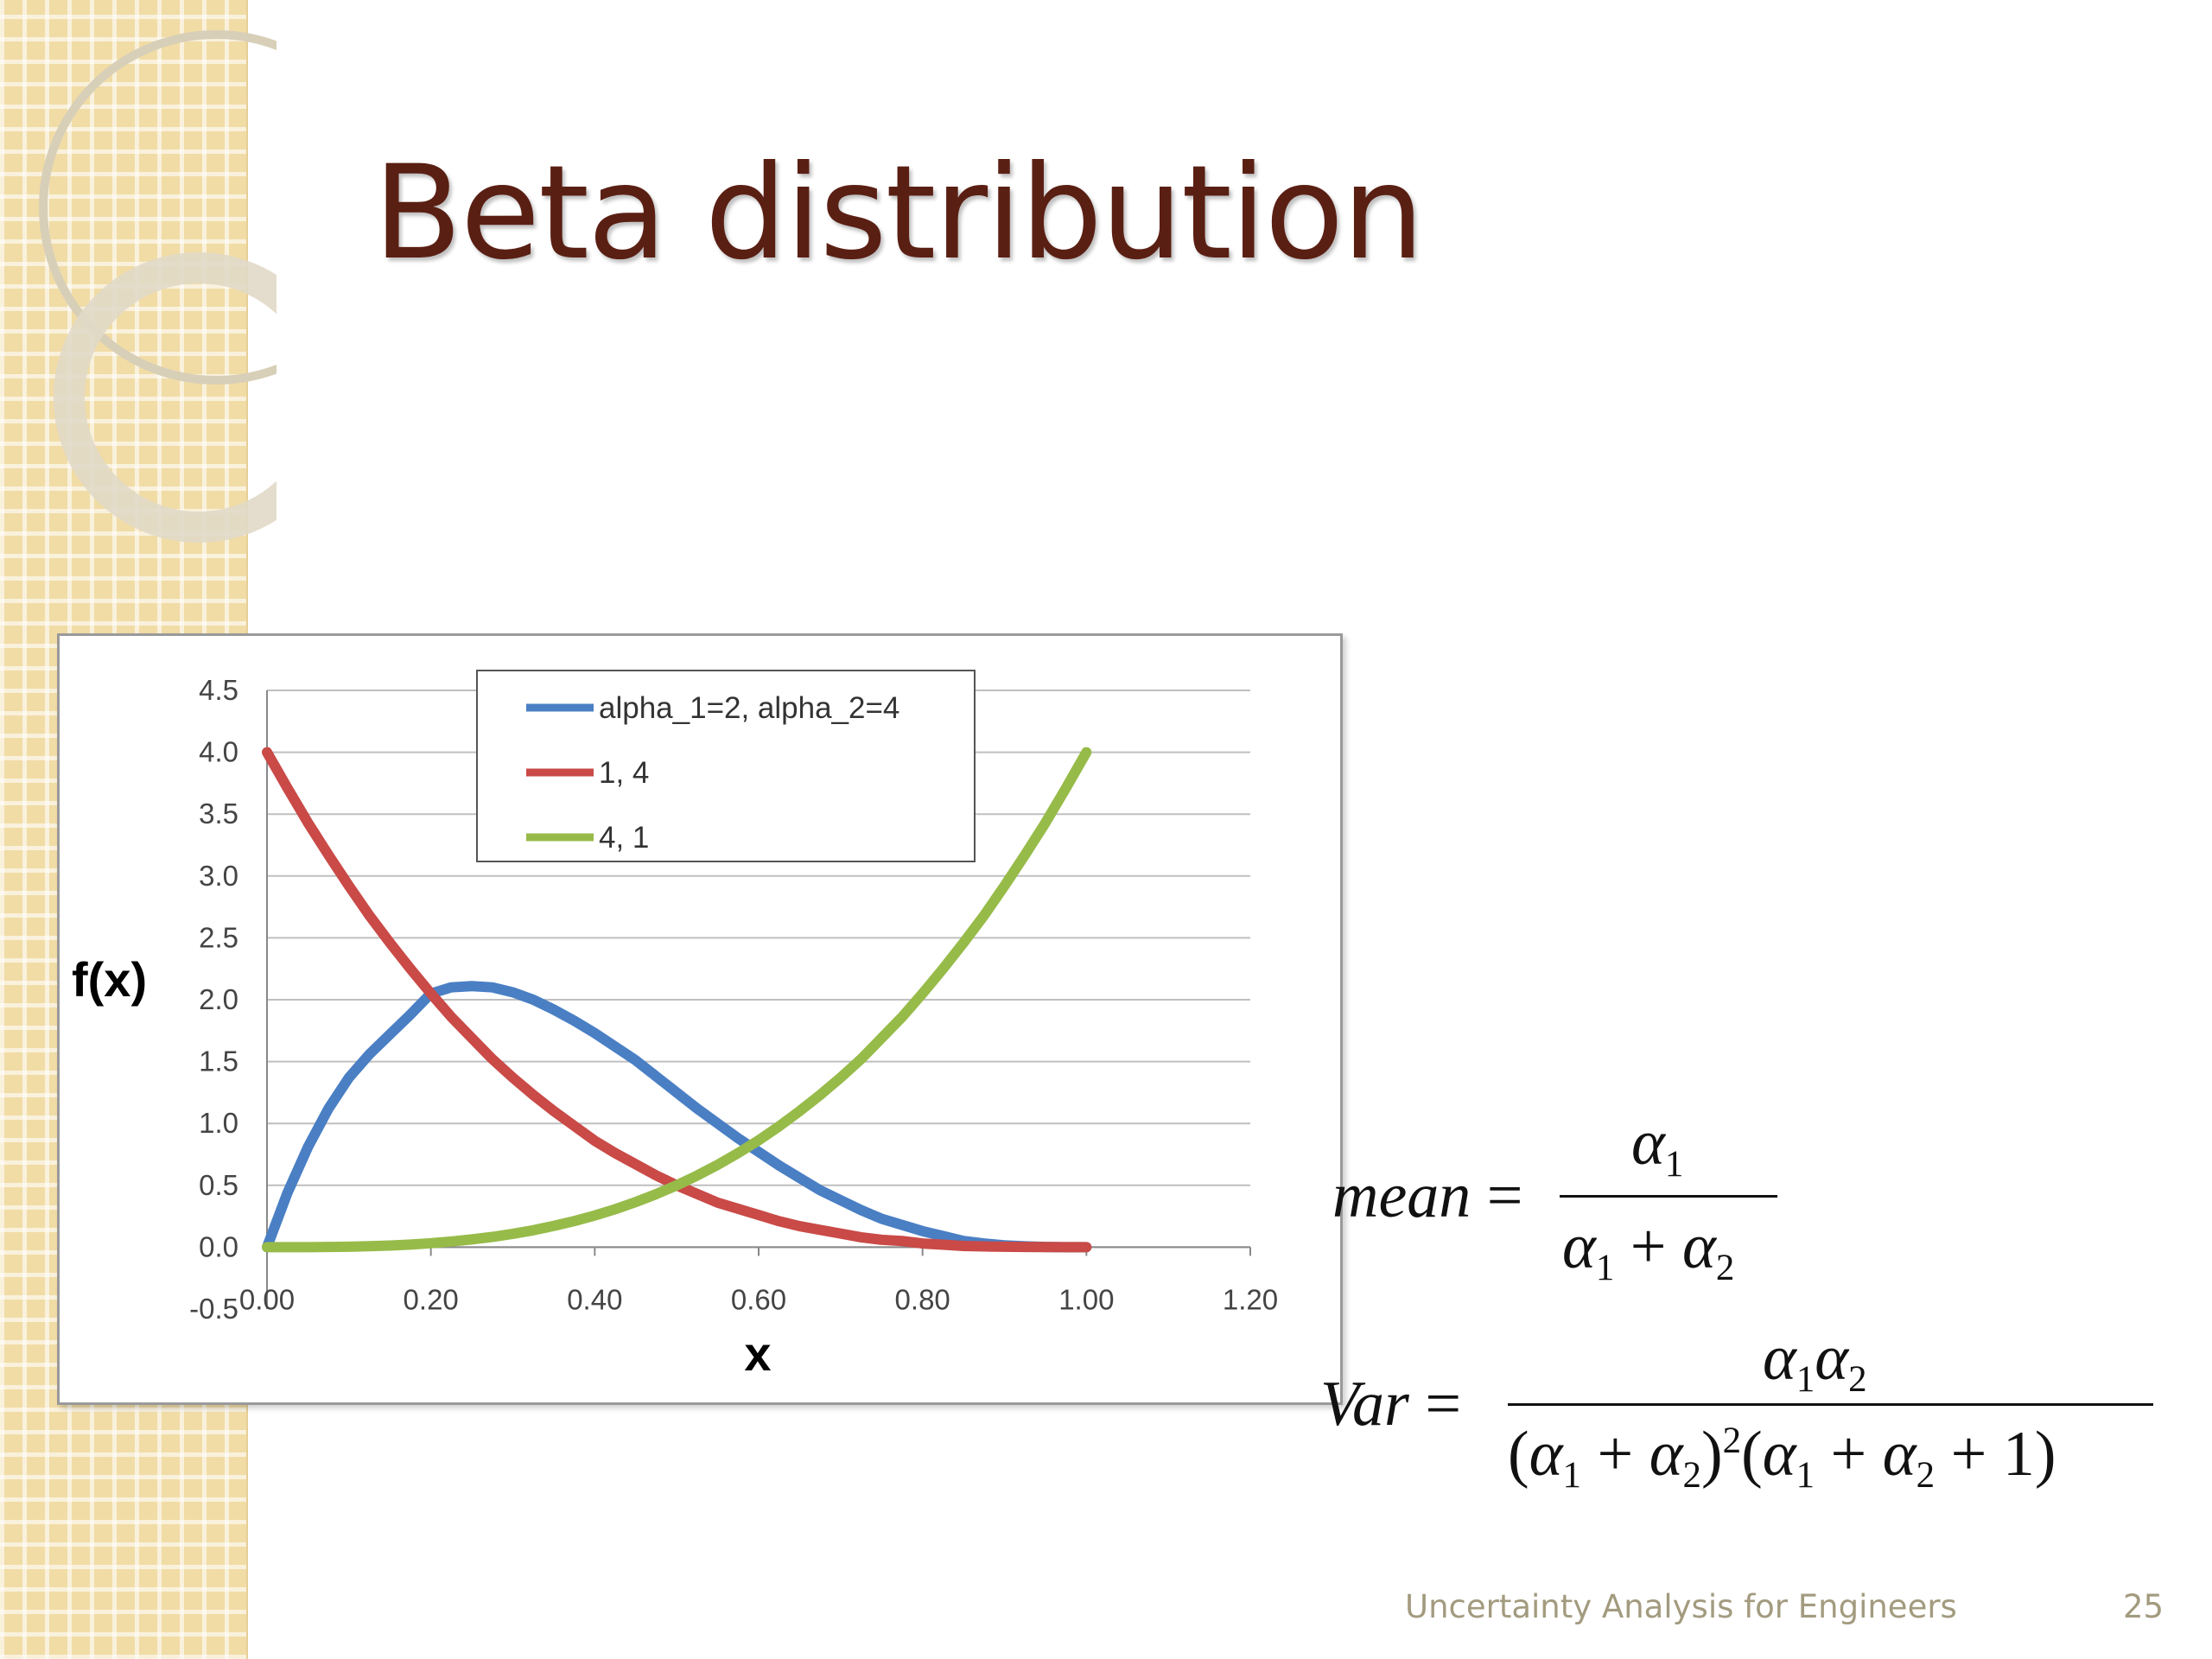 This screenshot has width=2212, height=1659. What do you see at coordinates (1443, 1404) in the screenshot?
I see `variance-equals-sign: =` at bounding box center [1443, 1404].